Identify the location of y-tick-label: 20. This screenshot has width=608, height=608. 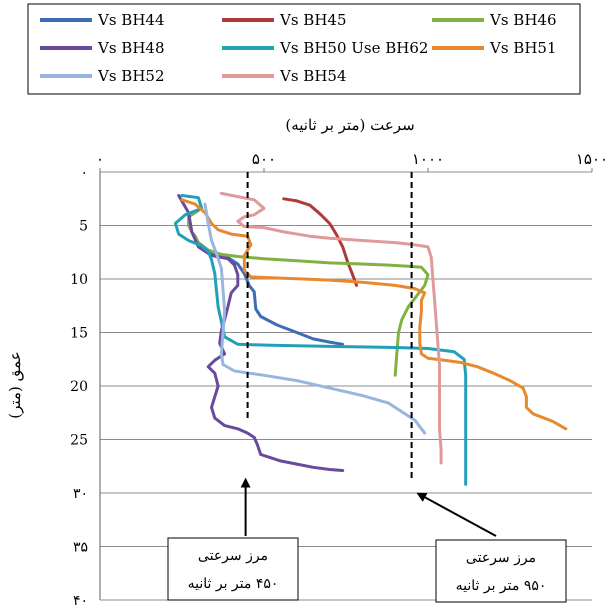
(79, 387).